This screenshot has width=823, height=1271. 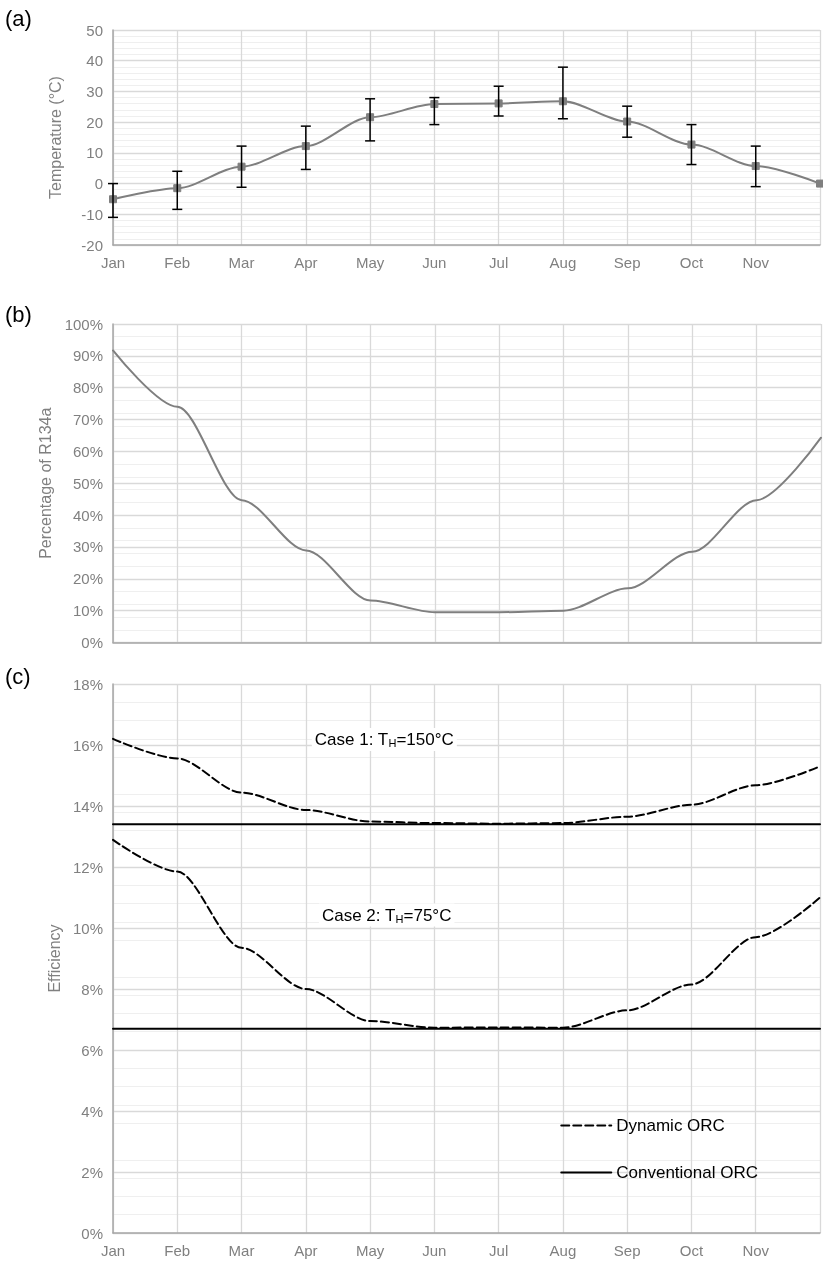 I want to click on chart-title: (a), so click(x=18, y=18).